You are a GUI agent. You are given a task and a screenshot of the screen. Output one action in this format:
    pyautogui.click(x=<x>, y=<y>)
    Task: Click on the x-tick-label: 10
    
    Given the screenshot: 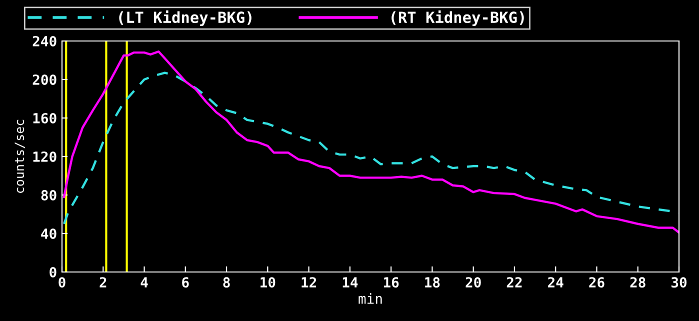 What is the action you would take?
    pyautogui.click(x=268, y=282)
    